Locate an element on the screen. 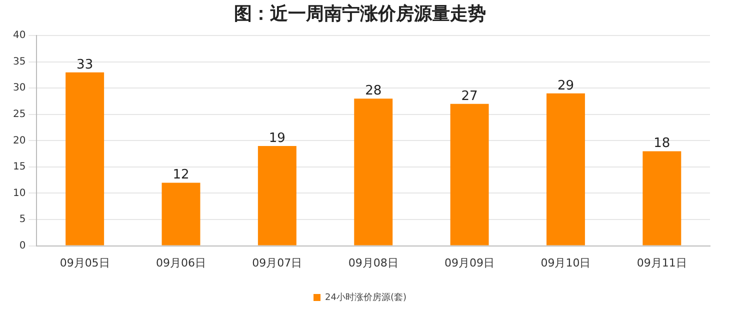 This screenshot has width=740, height=312. data-label: 27 is located at coordinates (469, 96).